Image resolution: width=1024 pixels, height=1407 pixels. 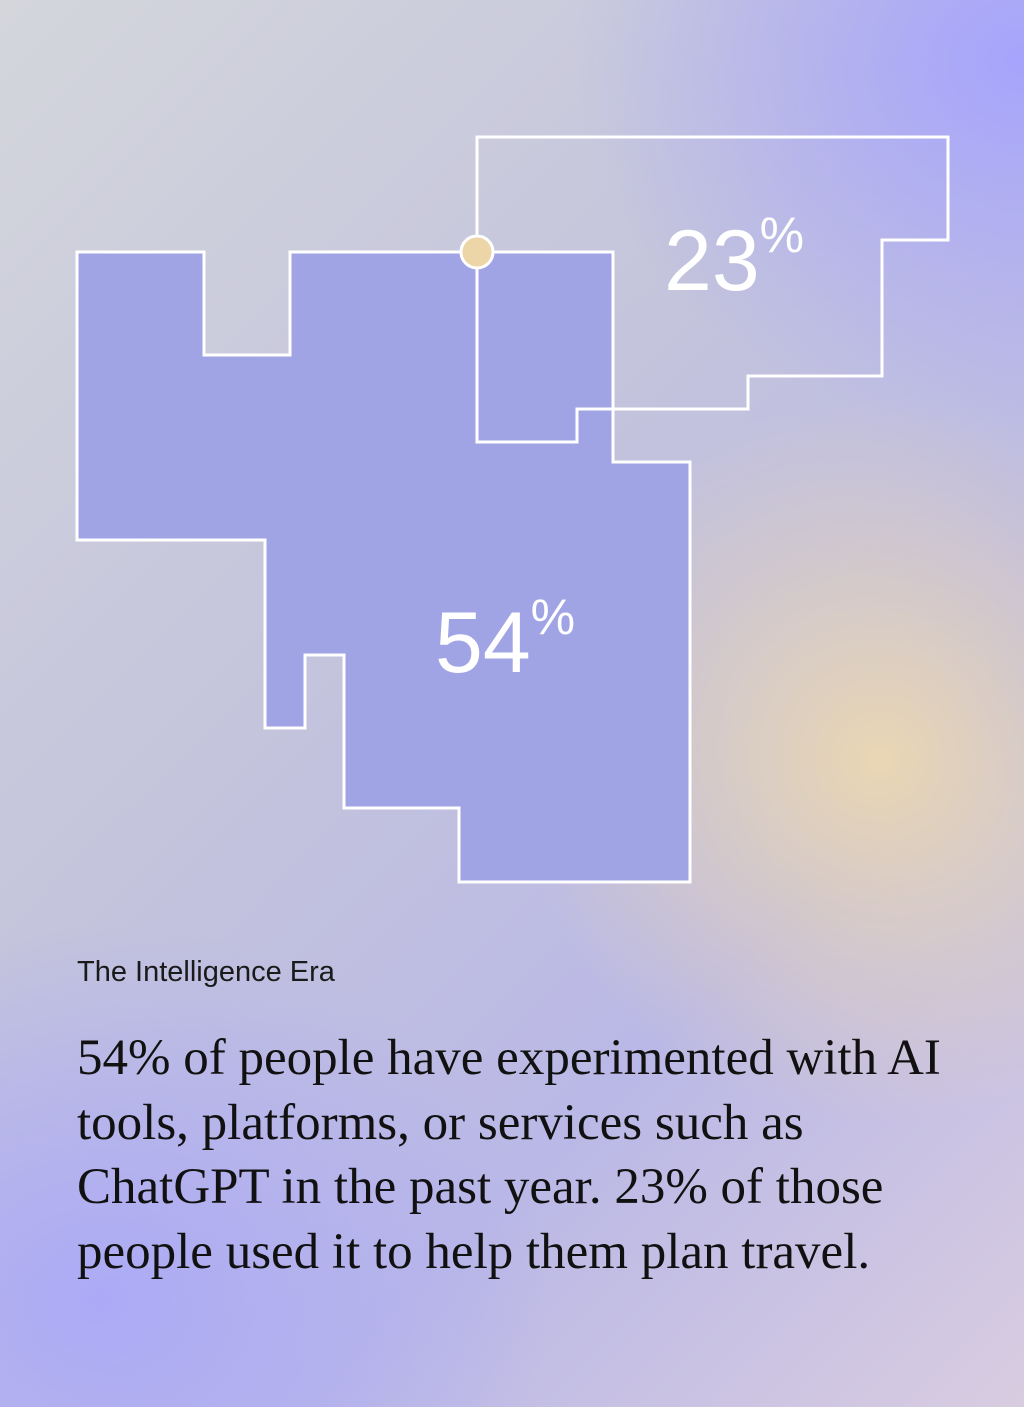 What do you see at coordinates (505, 640) in the screenshot?
I see `primary-percent-label: 54%` at bounding box center [505, 640].